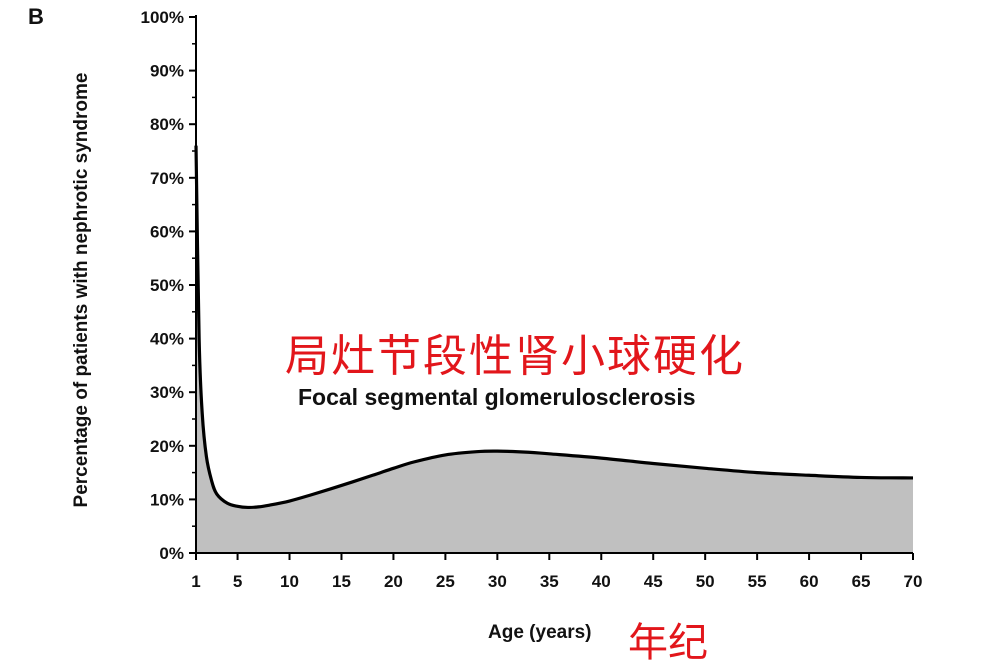  I want to click on y-tick-label: 30%, so click(167, 392).